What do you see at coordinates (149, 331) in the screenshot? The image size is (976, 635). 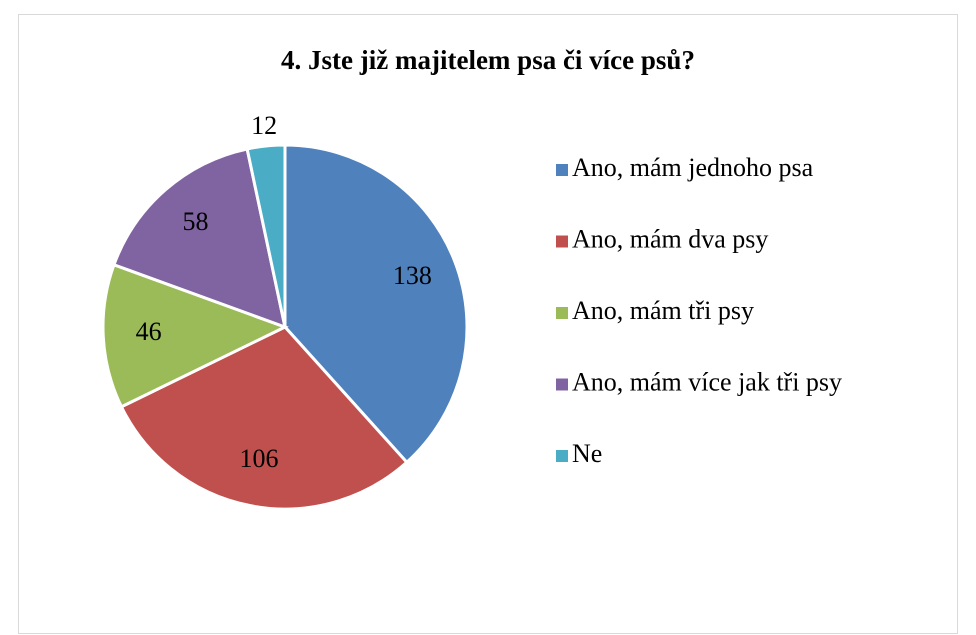 I see `data-label: 46` at bounding box center [149, 331].